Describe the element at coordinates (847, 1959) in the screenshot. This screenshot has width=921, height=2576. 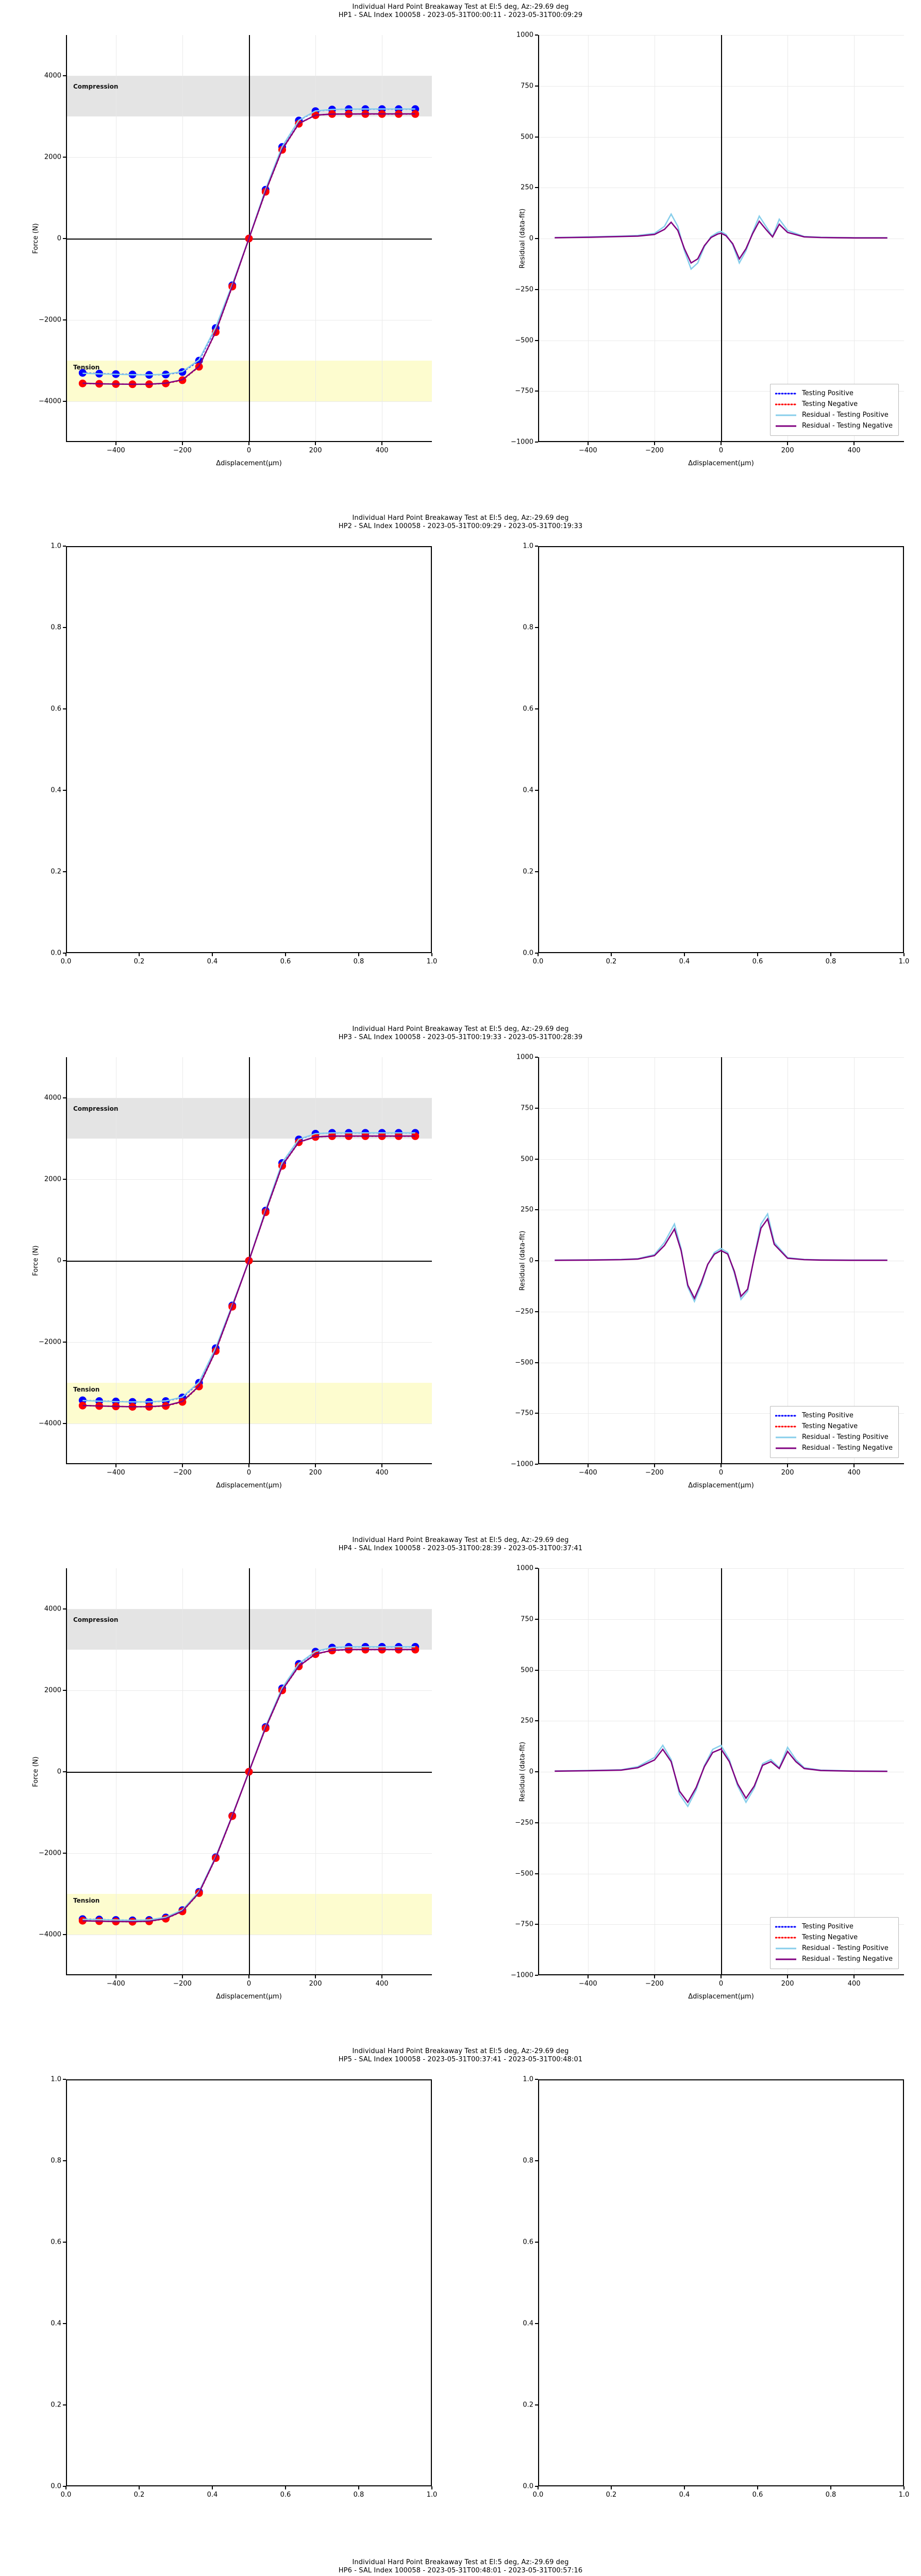
I see `legend-label: Residual - Testing Negative` at that location.